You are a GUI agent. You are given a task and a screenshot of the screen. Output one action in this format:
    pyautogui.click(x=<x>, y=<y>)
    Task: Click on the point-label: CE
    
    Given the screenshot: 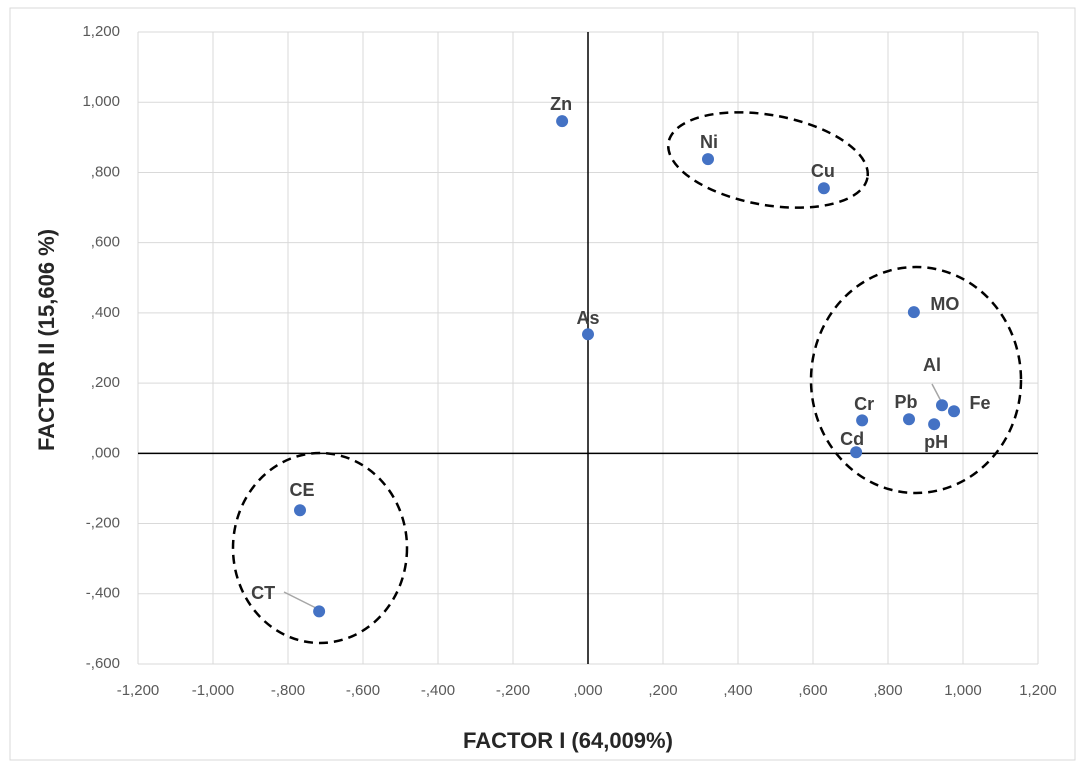 What is the action you would take?
    pyautogui.click(x=301, y=490)
    